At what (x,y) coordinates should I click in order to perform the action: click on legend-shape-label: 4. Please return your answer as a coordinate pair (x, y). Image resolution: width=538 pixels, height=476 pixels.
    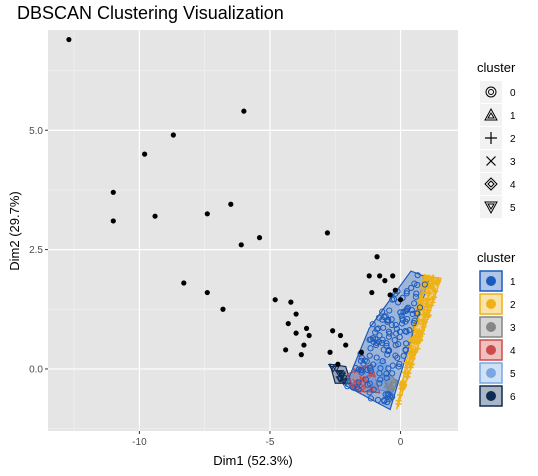
    Looking at the image, I should click on (513, 185).